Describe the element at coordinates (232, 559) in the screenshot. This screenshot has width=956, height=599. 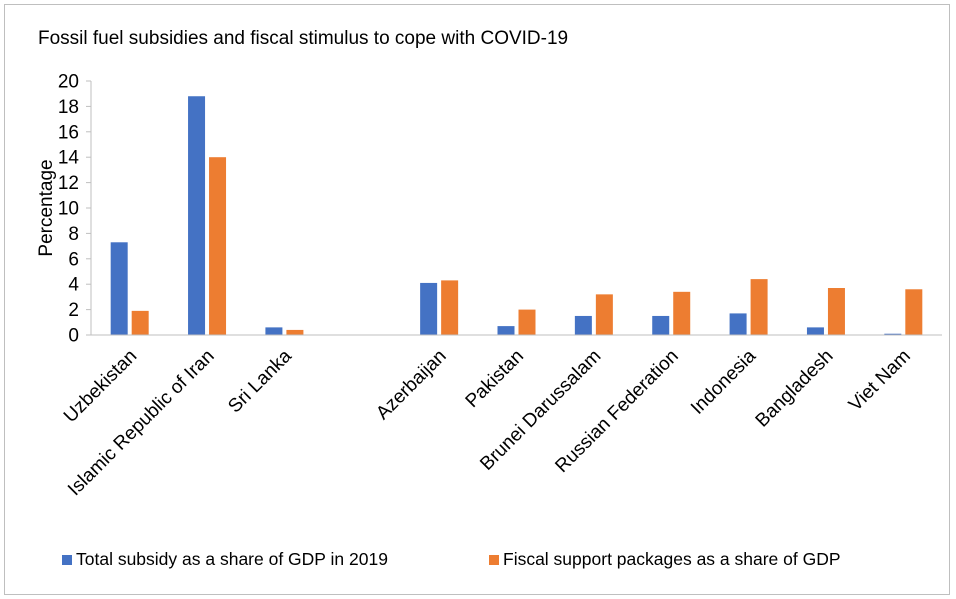
I see `legend-label-total-subsidy: Total subsidy as a share of GDP in 2019` at that location.